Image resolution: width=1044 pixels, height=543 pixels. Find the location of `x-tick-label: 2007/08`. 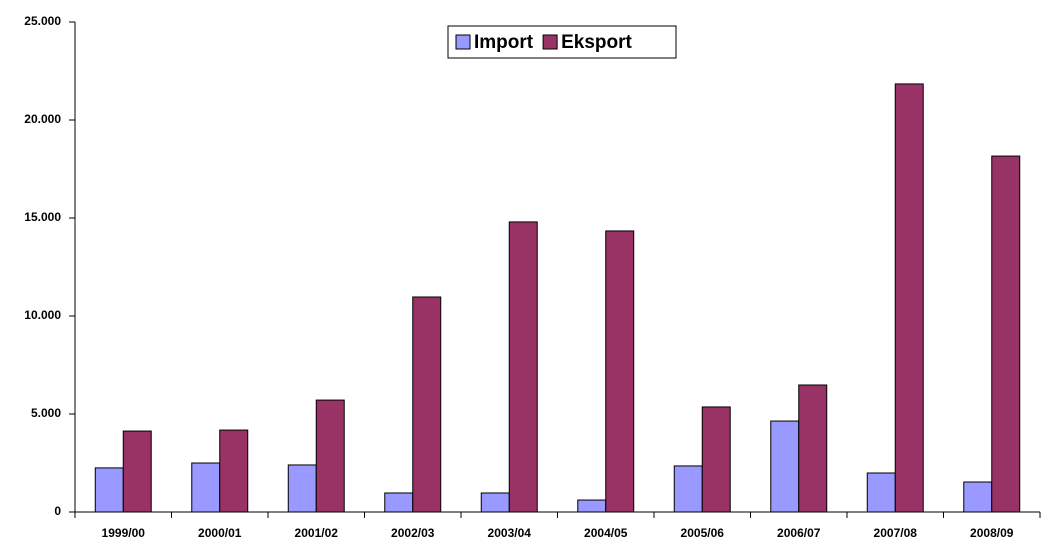

x-tick-label: 2007/08 is located at coordinates (896, 533).